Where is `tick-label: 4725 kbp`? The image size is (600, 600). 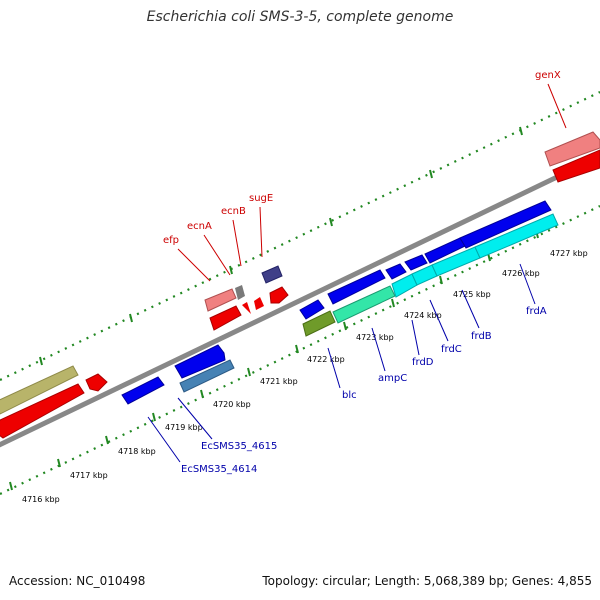 tick-label: 4725 kbp is located at coordinates (472, 294).